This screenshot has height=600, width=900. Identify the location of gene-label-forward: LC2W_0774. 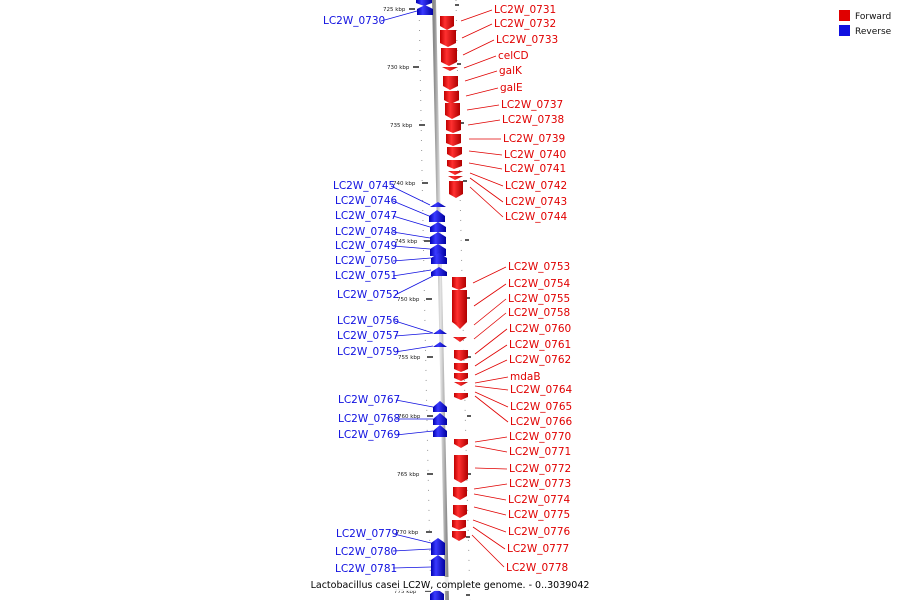
(539, 500).